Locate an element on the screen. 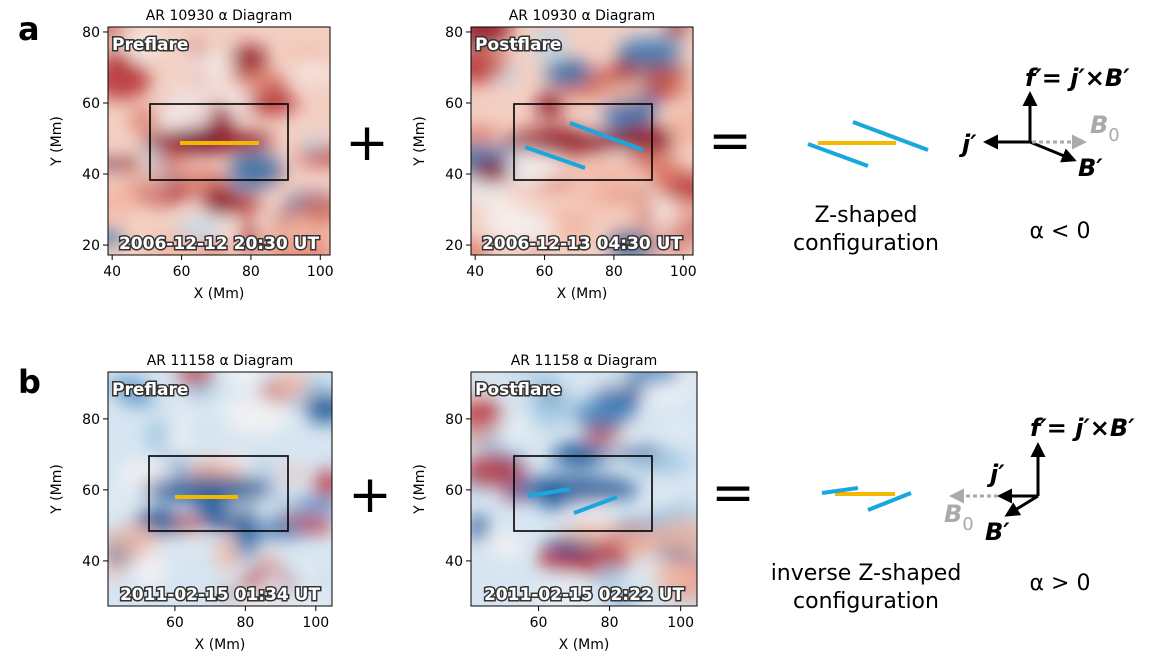  x-tick-label: 40 is located at coordinates (475, 272).